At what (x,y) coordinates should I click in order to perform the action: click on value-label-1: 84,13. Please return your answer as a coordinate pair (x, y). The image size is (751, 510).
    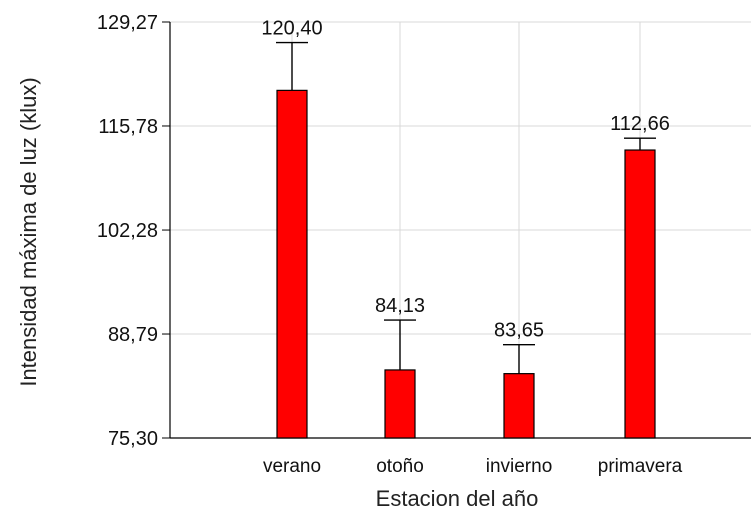
    Looking at the image, I should click on (400, 306).